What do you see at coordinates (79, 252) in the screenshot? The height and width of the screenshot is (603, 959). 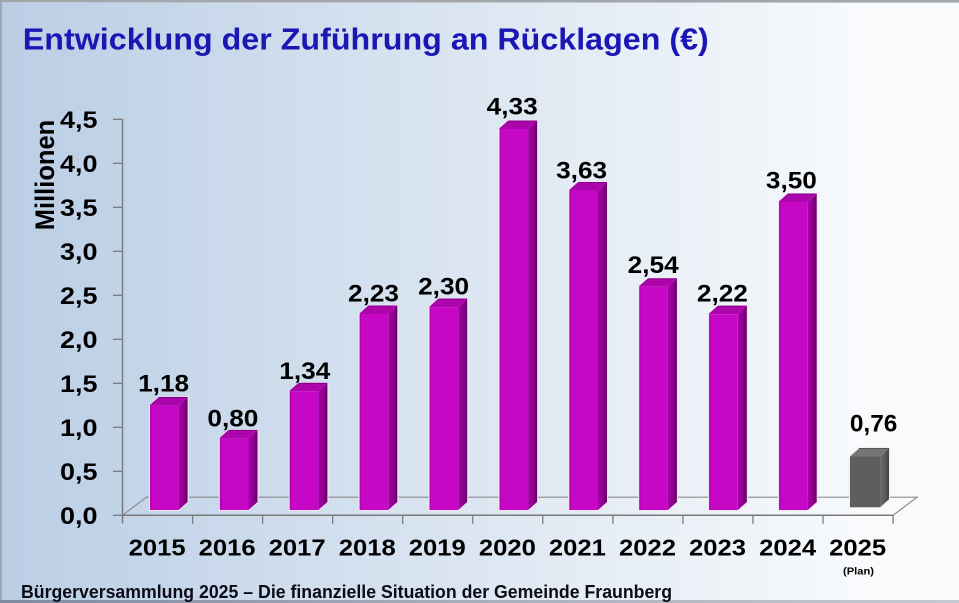 I see `svg-text: 3,0` at bounding box center [79, 252].